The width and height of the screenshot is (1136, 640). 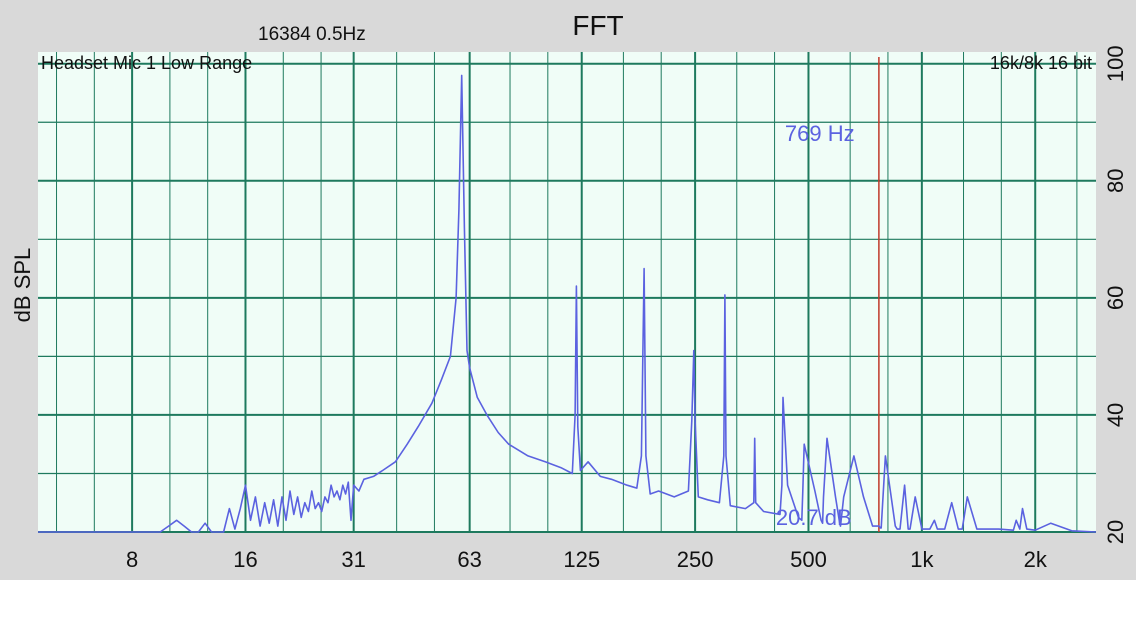 I want to click on chart-title: FFT, so click(x=598, y=25).